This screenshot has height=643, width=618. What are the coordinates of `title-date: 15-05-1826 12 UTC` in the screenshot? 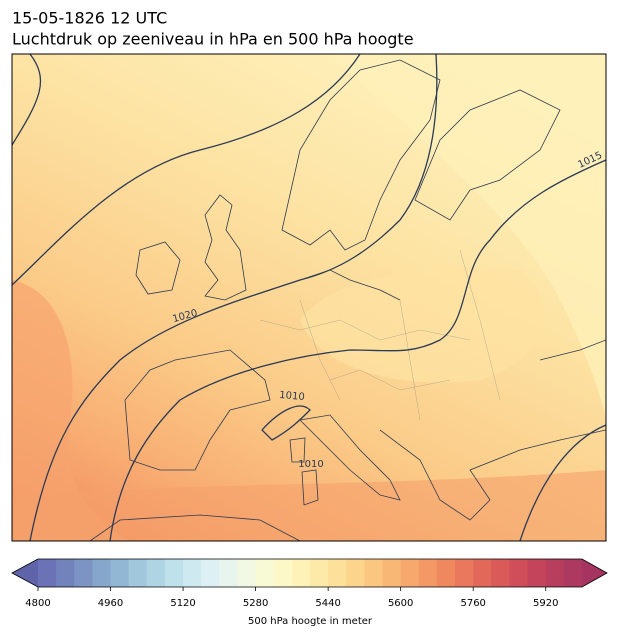 It's located at (89, 18).